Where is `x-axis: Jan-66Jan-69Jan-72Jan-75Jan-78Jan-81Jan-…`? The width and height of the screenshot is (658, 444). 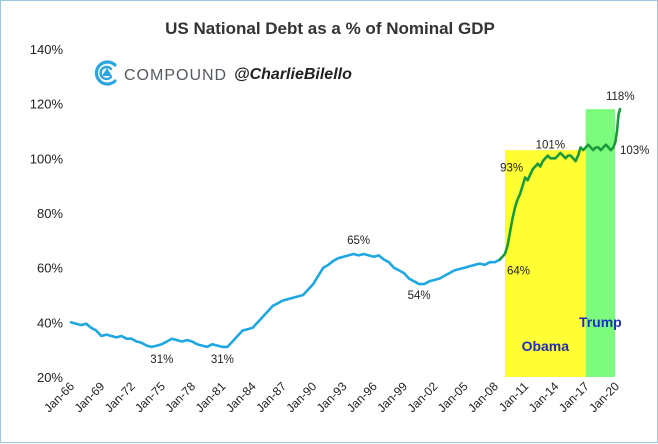
x-axis: Jan-66Jan-69Jan-72Jan-75Jan-78Jan-81Jan-… is located at coordinates (331, 397).